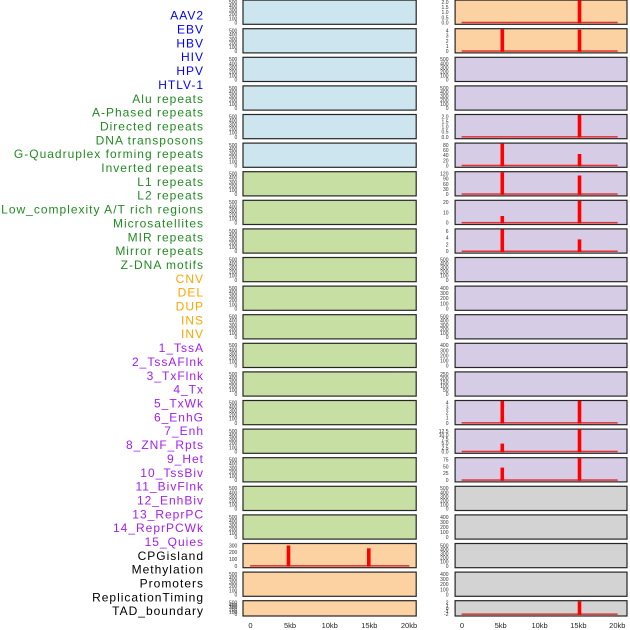 The width and height of the screenshot is (630, 630). Describe the element at coordinates (192, 334) in the screenshot. I see `svg-text: INV` at that location.